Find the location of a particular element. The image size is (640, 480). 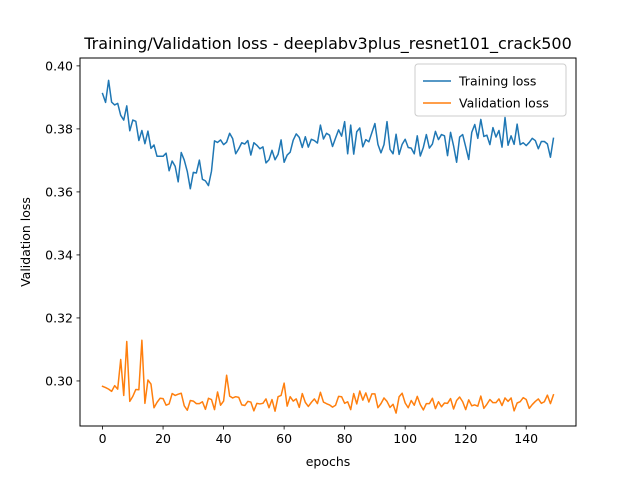

x-axis-label: epochs is located at coordinates (328, 461).